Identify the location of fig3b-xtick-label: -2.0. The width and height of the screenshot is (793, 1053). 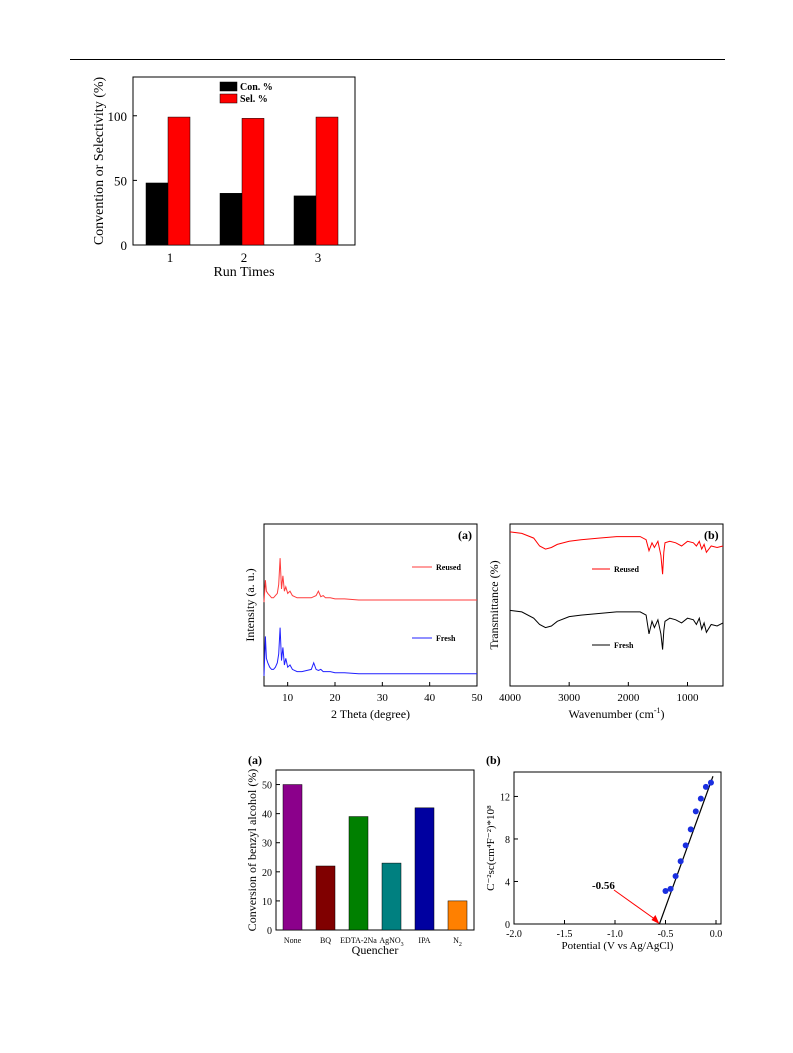
(514, 934).